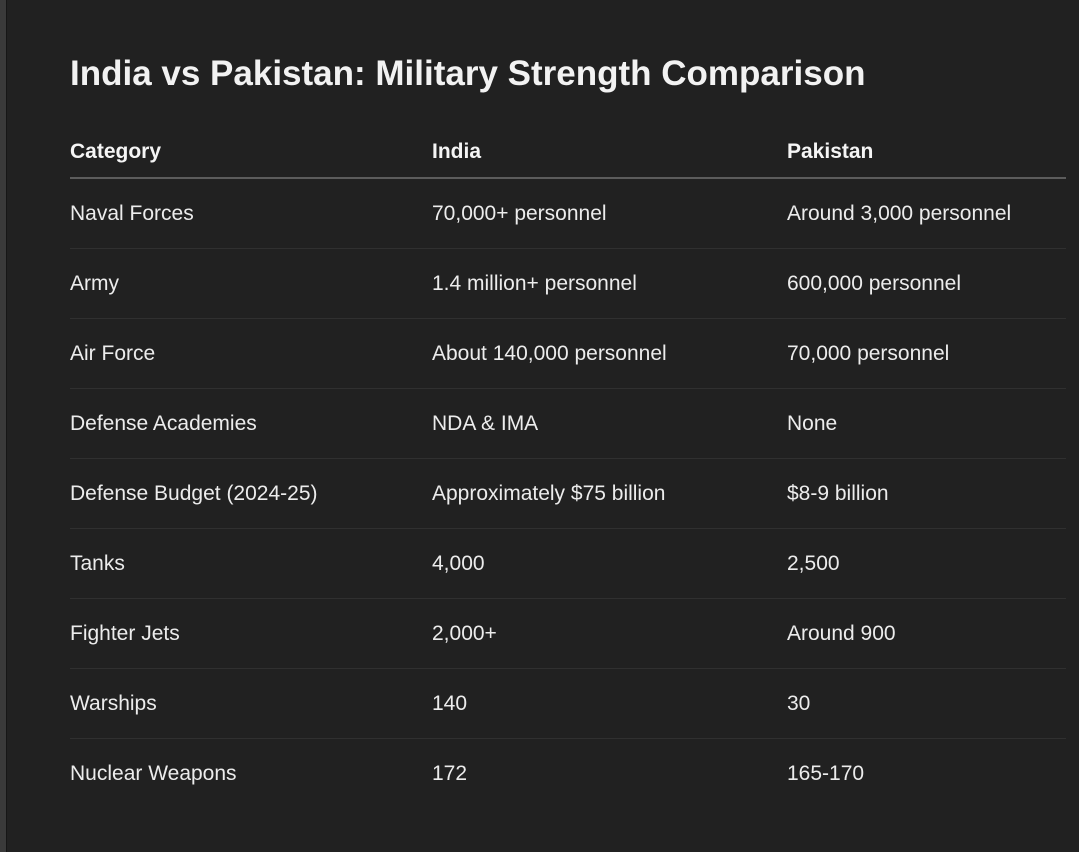 The height and width of the screenshot is (852, 1079). What do you see at coordinates (609, 493) in the screenshot?
I see `india-cell: Approximately $75 billion` at bounding box center [609, 493].